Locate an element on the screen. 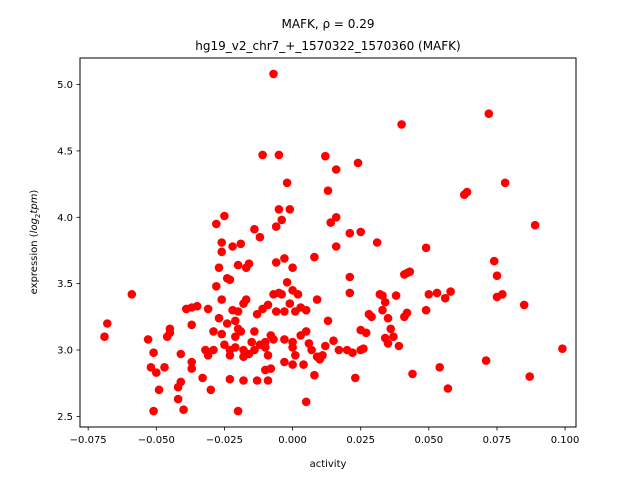 The image size is (640, 480). y-tick-label: 2.5 is located at coordinates (65, 417).